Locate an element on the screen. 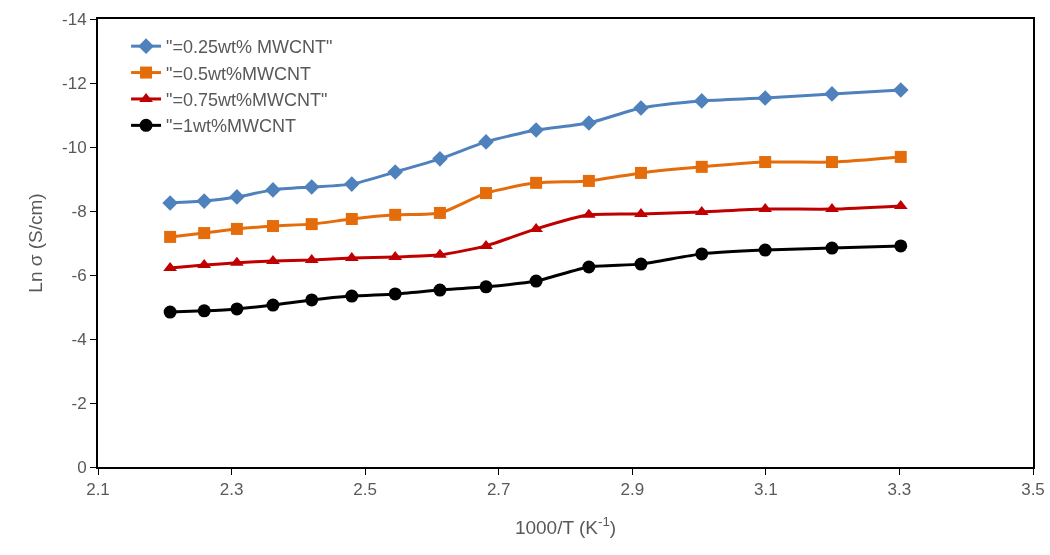 The width and height of the screenshot is (1050, 555). y-tick-label: -2 is located at coordinates (79, 403).